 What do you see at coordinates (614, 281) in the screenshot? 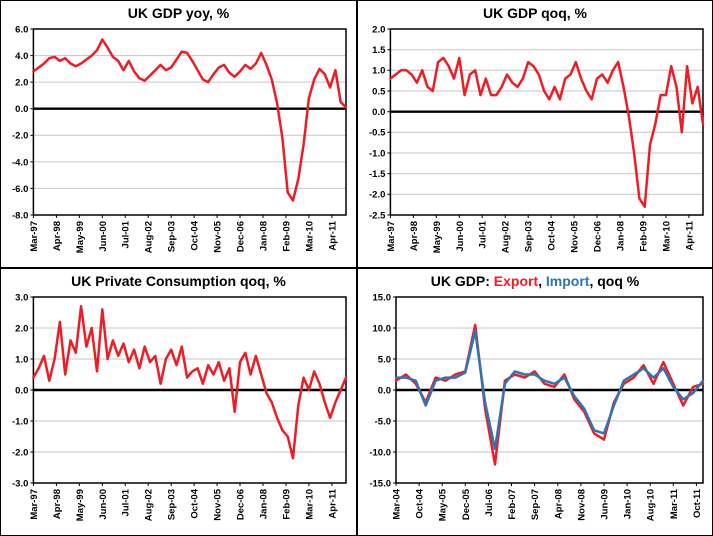
I see `chart-title-part: , qoq %` at bounding box center [614, 281].